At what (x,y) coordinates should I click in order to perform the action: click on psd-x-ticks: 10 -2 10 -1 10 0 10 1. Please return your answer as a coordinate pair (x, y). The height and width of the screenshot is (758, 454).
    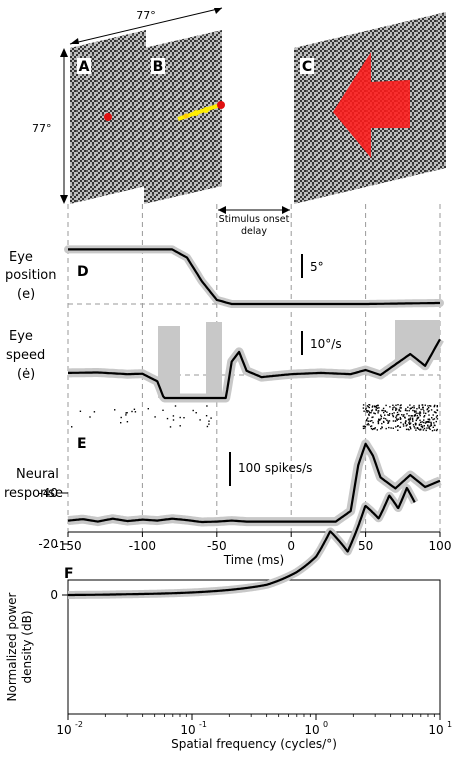
    Looking at the image, I should click on (254, 725).